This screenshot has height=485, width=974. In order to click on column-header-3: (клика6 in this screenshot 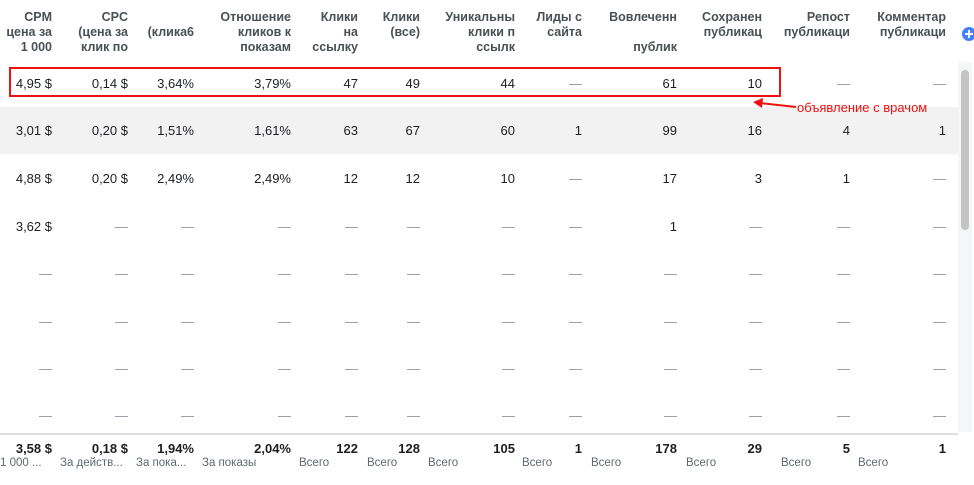, I will do `click(170, 32)`.